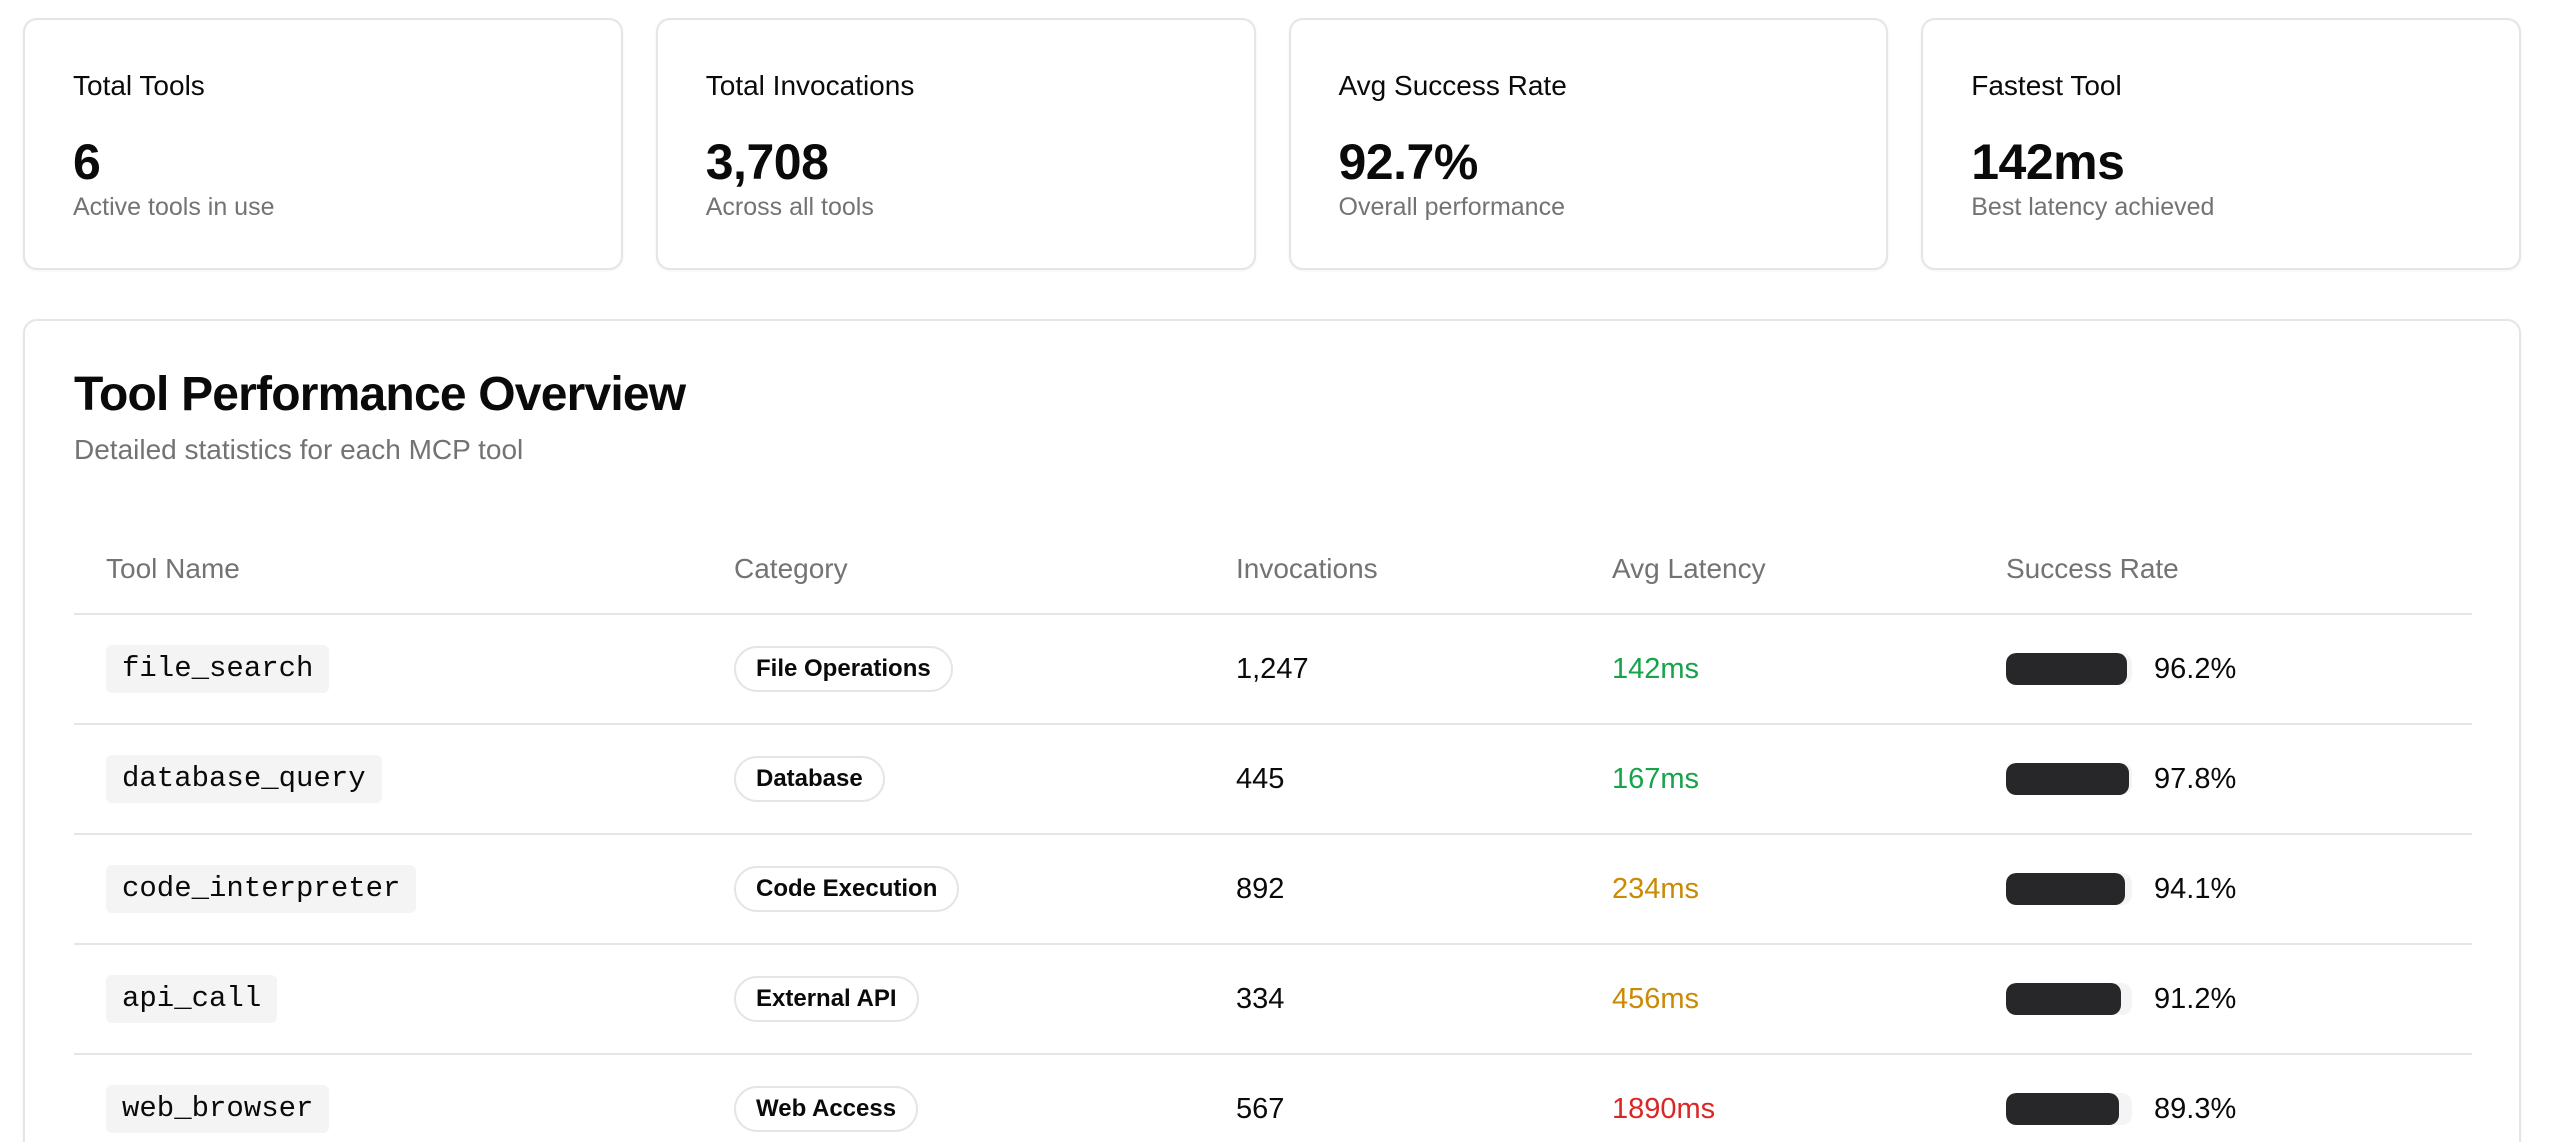 Image resolution: width=2552 pixels, height=1142 pixels. Describe the element at coordinates (1408, 162) in the screenshot. I see `stat-value: 92.7%` at that location.